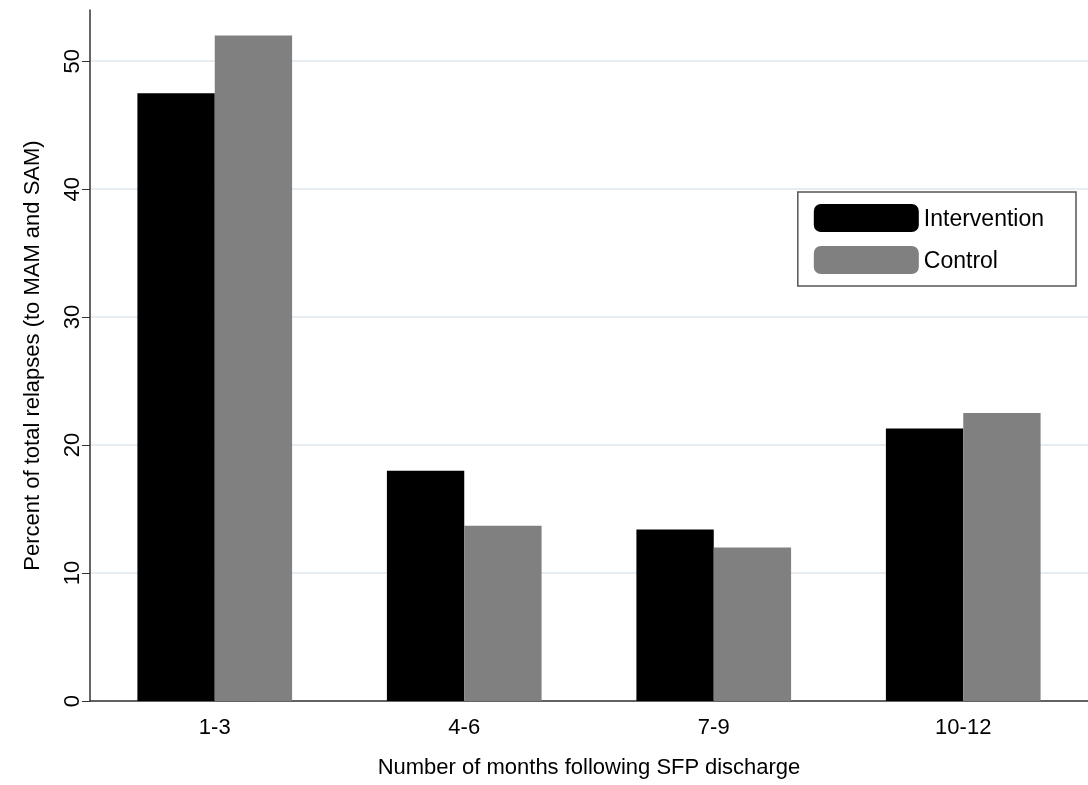 The width and height of the screenshot is (1088, 785). What do you see at coordinates (71, 701) in the screenshot?
I see `y-tick-label: 0` at bounding box center [71, 701].